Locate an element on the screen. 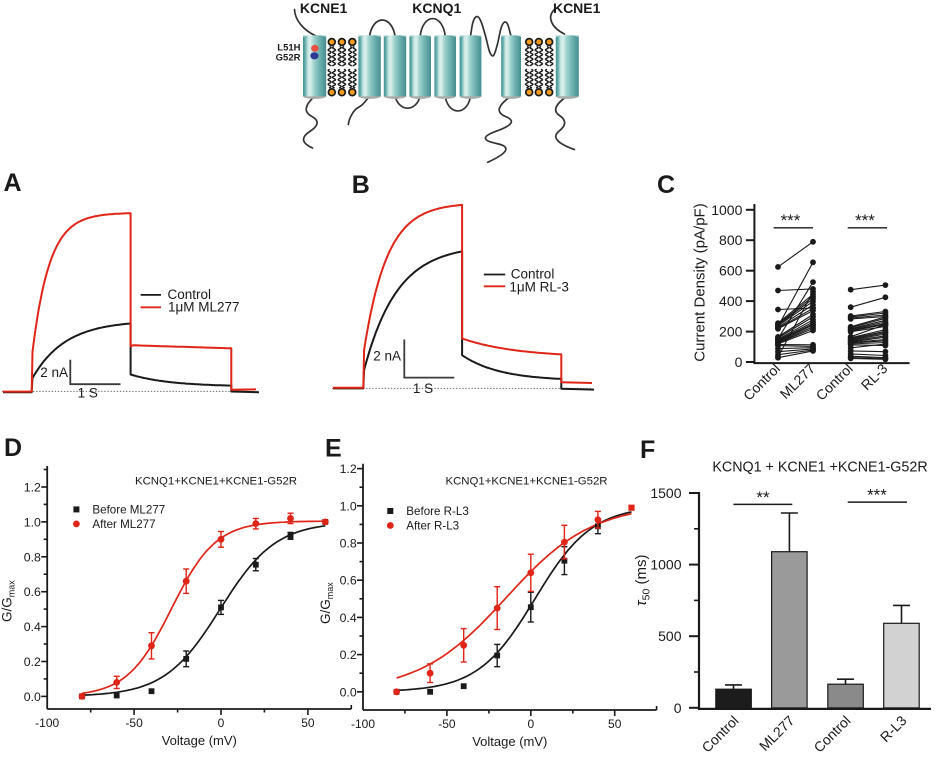 The height and width of the screenshot is (761, 941). svg-text: 600 is located at coordinates (731, 271).